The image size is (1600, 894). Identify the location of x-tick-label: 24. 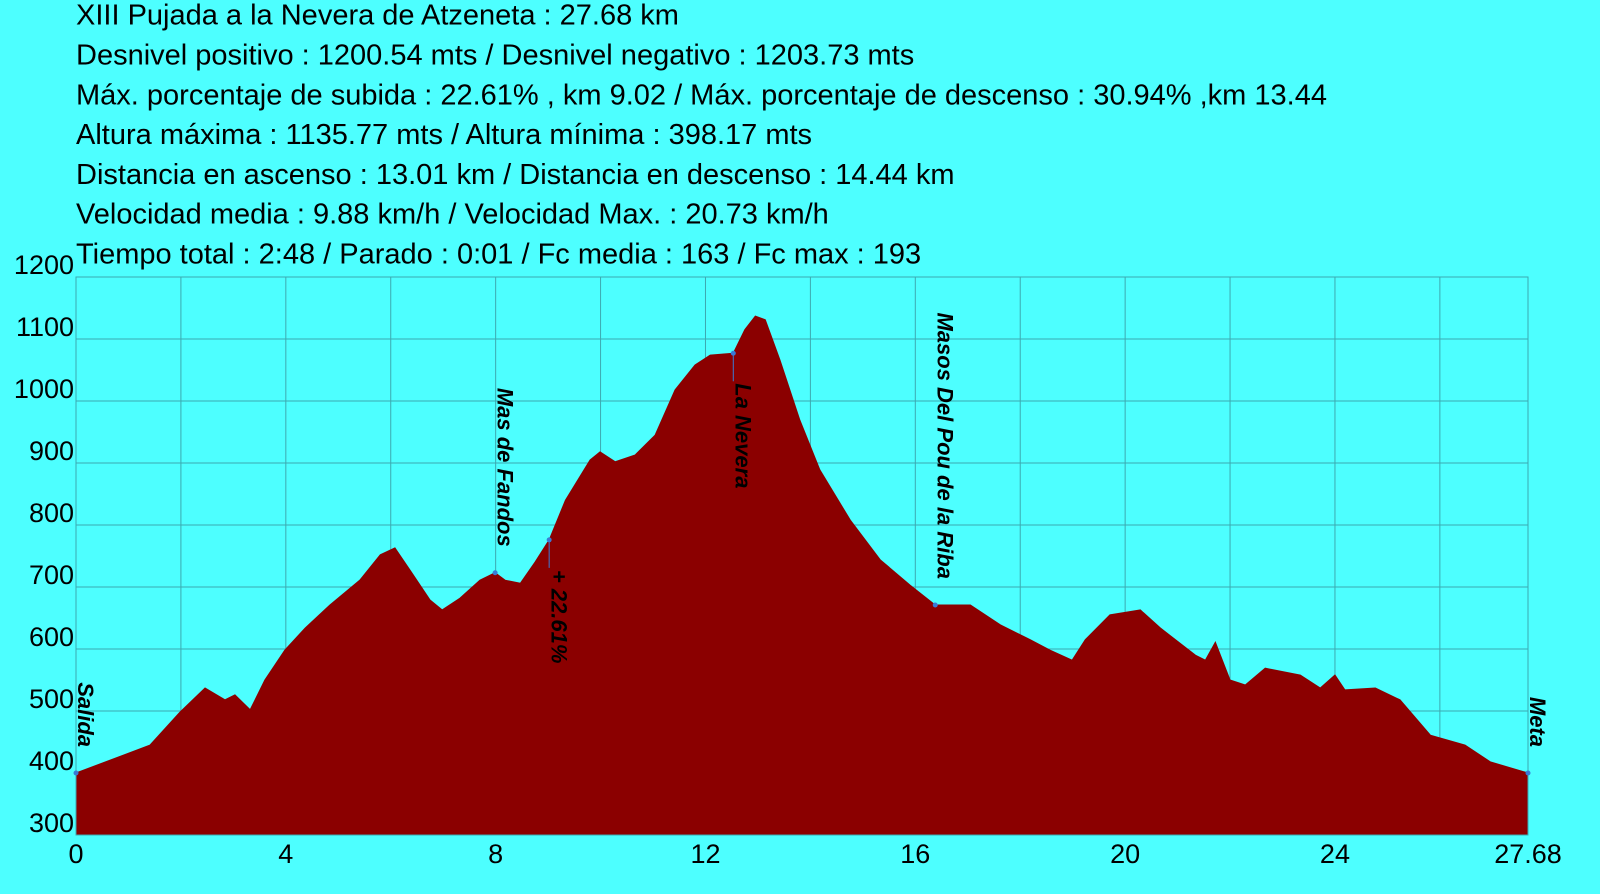
(1335, 854).